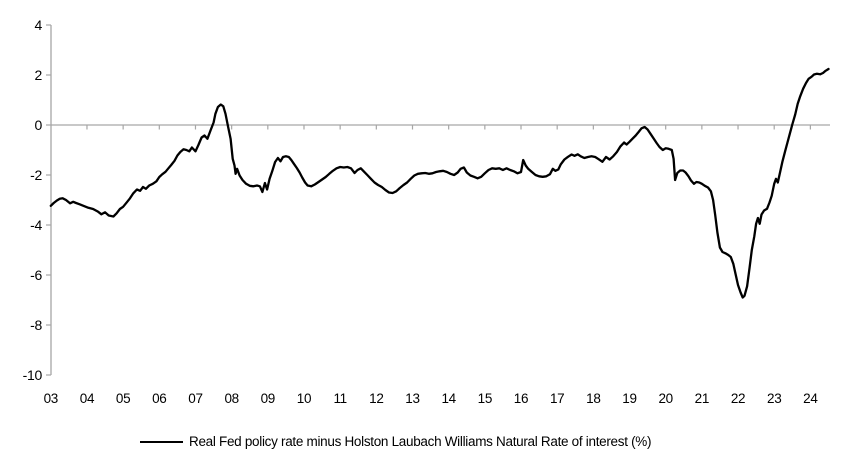  What do you see at coordinates (33, 375) in the screenshot?
I see `y-tick-label: -10` at bounding box center [33, 375].